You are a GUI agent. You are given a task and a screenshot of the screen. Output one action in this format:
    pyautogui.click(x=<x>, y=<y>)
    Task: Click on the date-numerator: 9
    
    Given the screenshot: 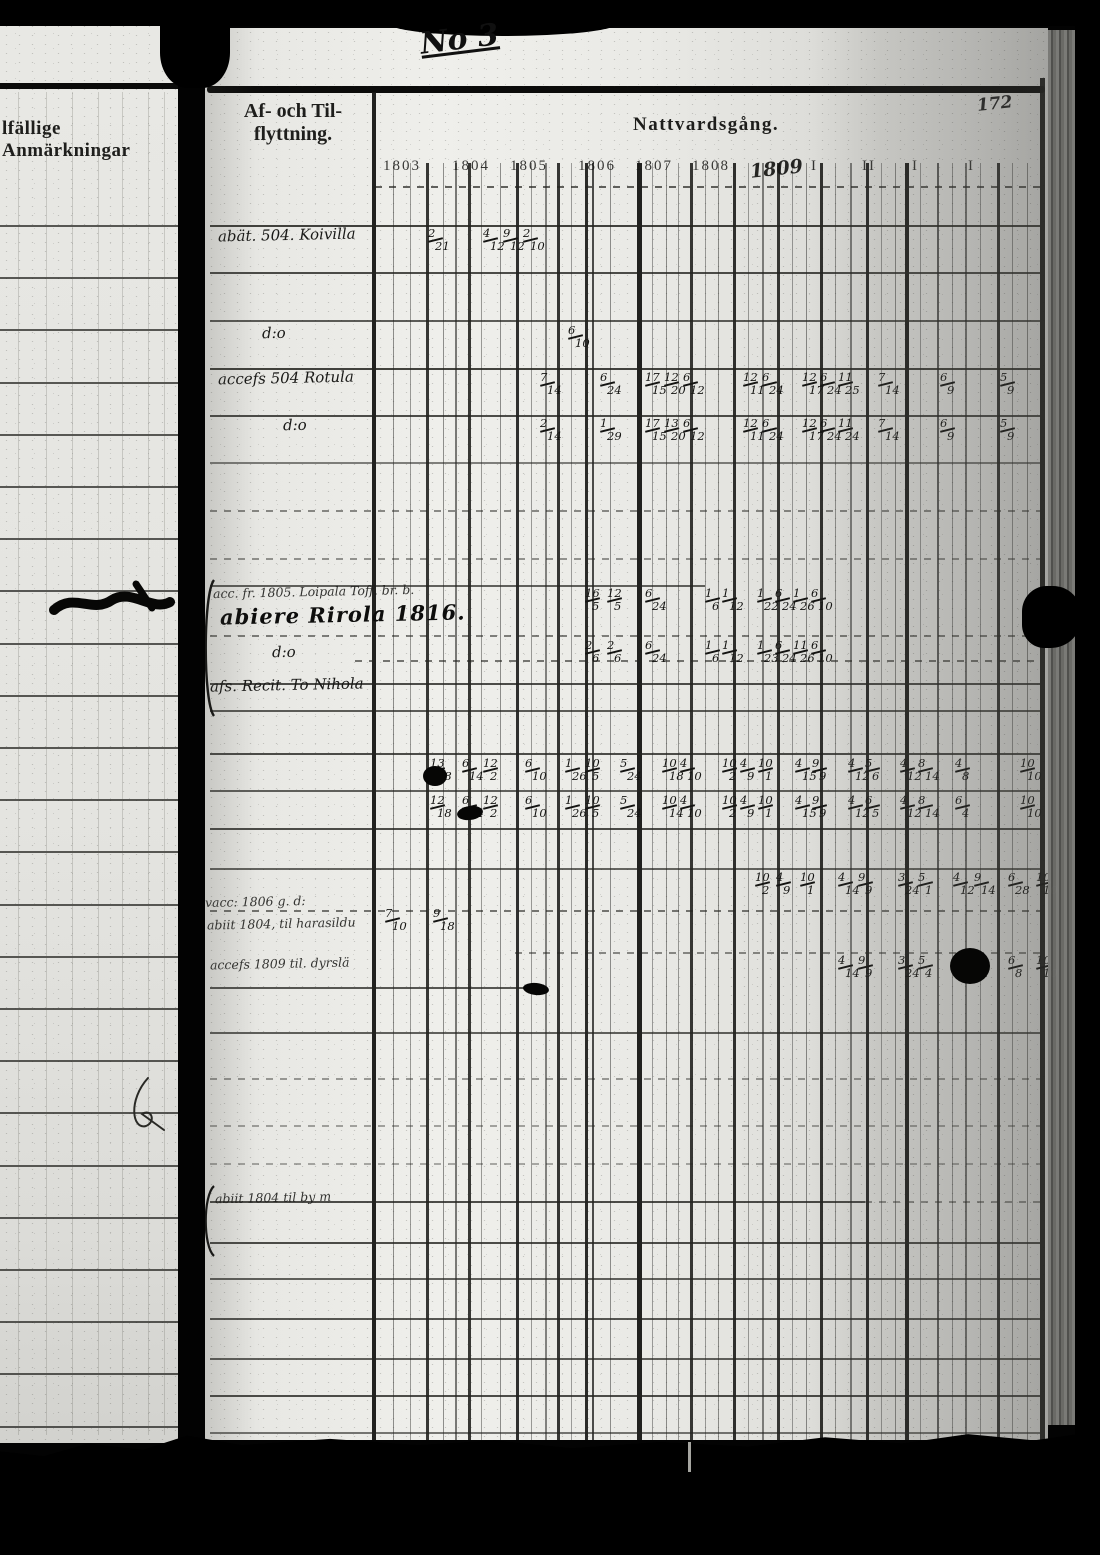 What is the action you would take?
    pyautogui.click(x=437, y=913)
    